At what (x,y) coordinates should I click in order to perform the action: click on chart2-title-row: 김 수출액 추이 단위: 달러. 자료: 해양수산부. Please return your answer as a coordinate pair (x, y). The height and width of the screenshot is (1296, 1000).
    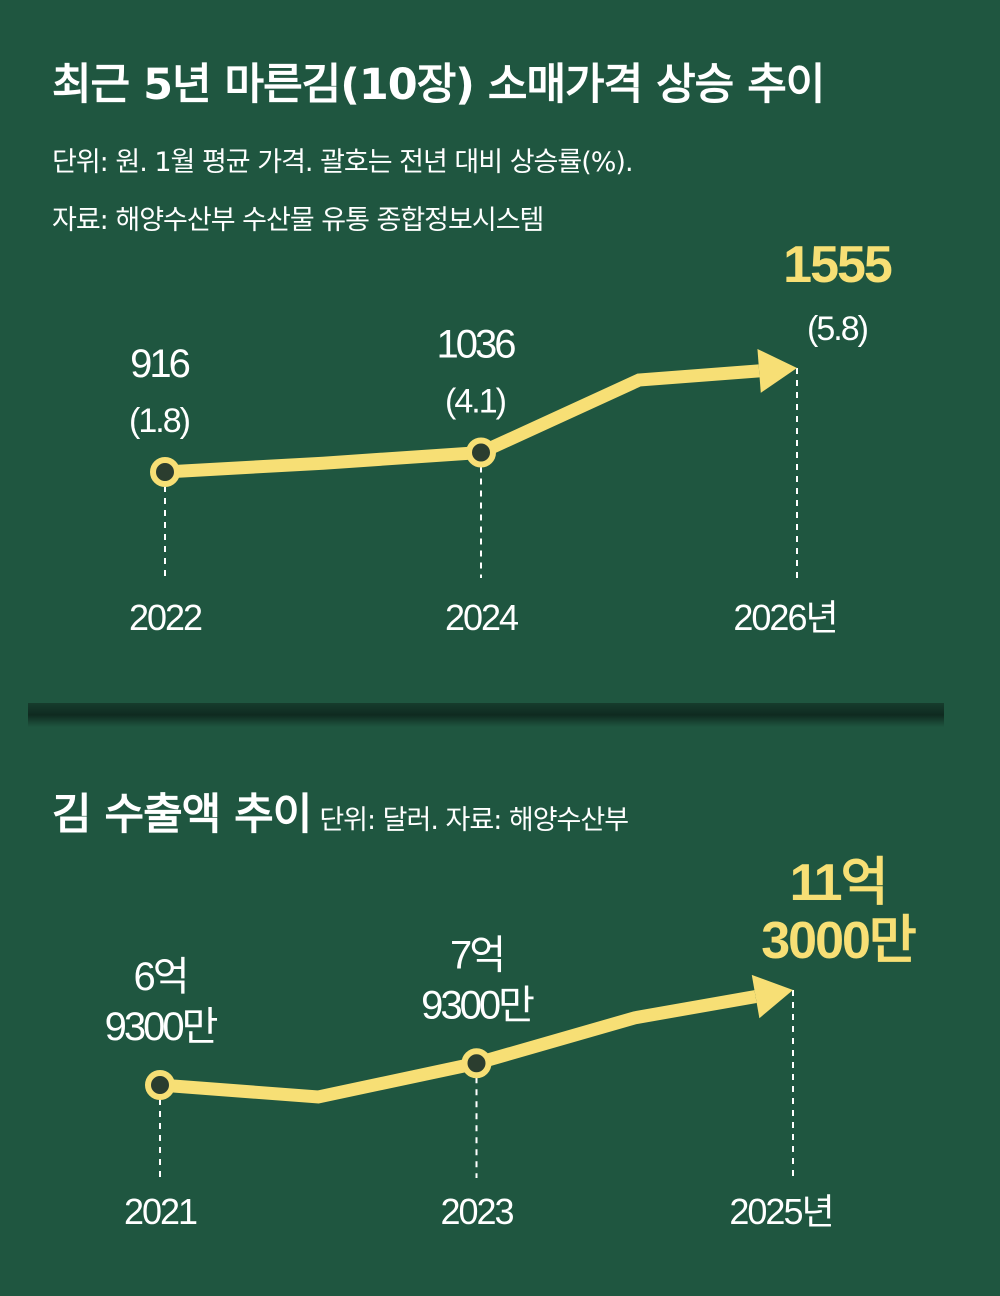
    Looking at the image, I should click on (340, 811).